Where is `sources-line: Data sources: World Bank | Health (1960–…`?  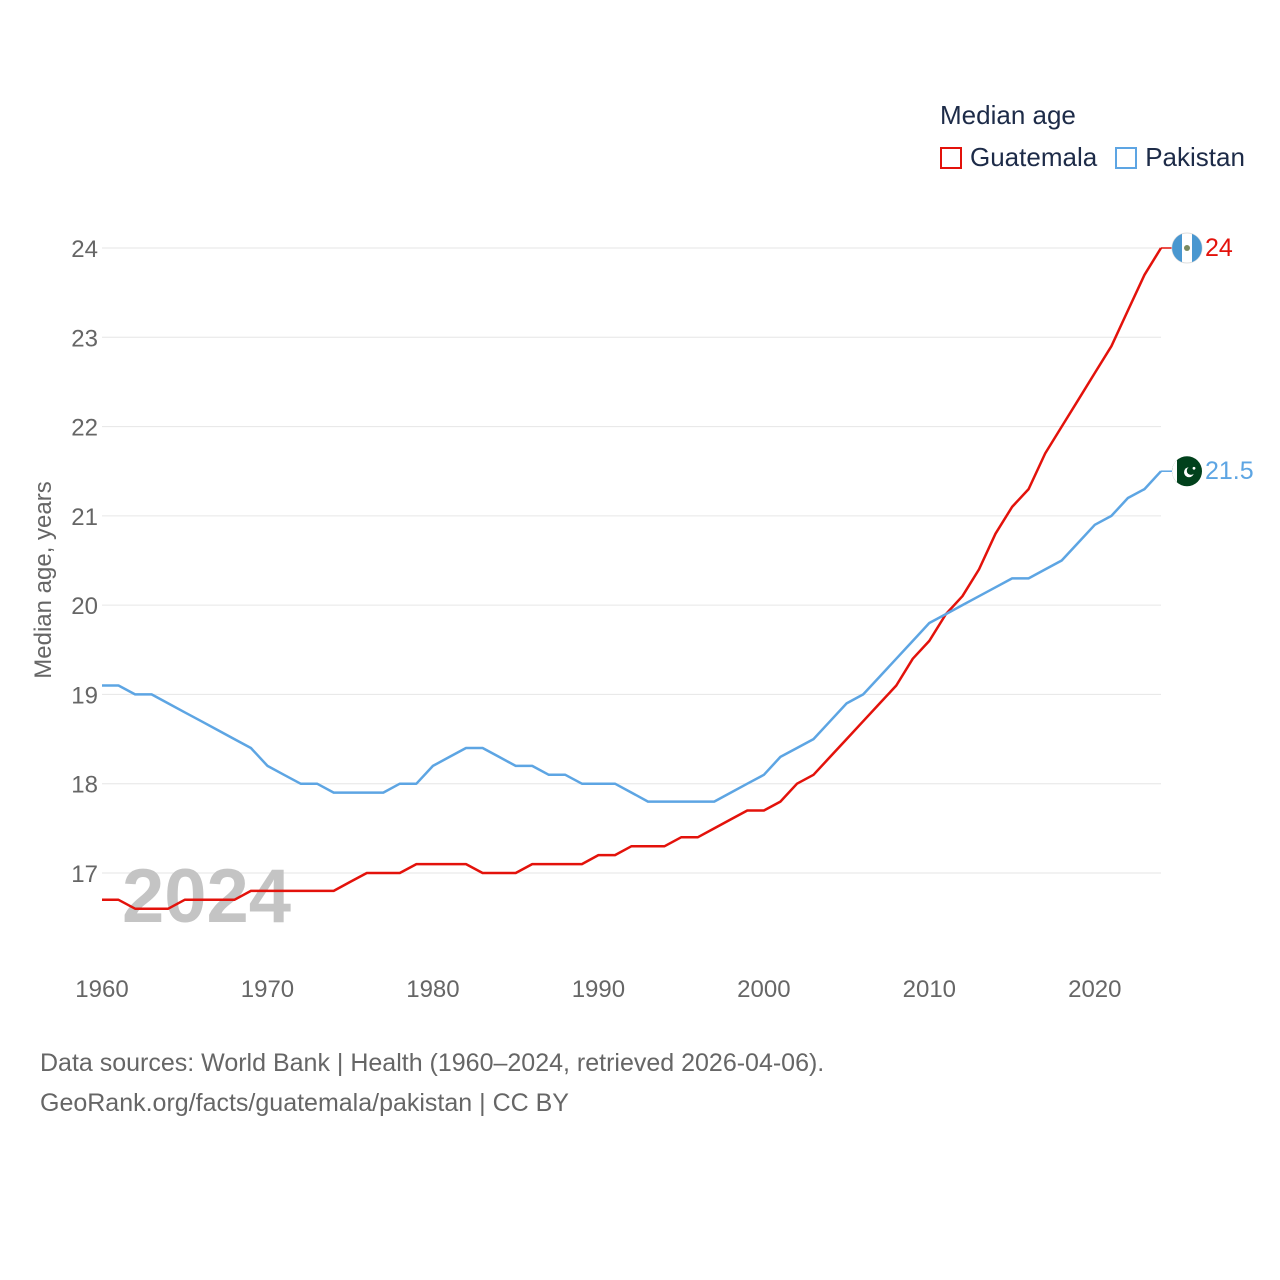
sources-line: Data sources: World Bank | Health (1960–… is located at coordinates (432, 1063).